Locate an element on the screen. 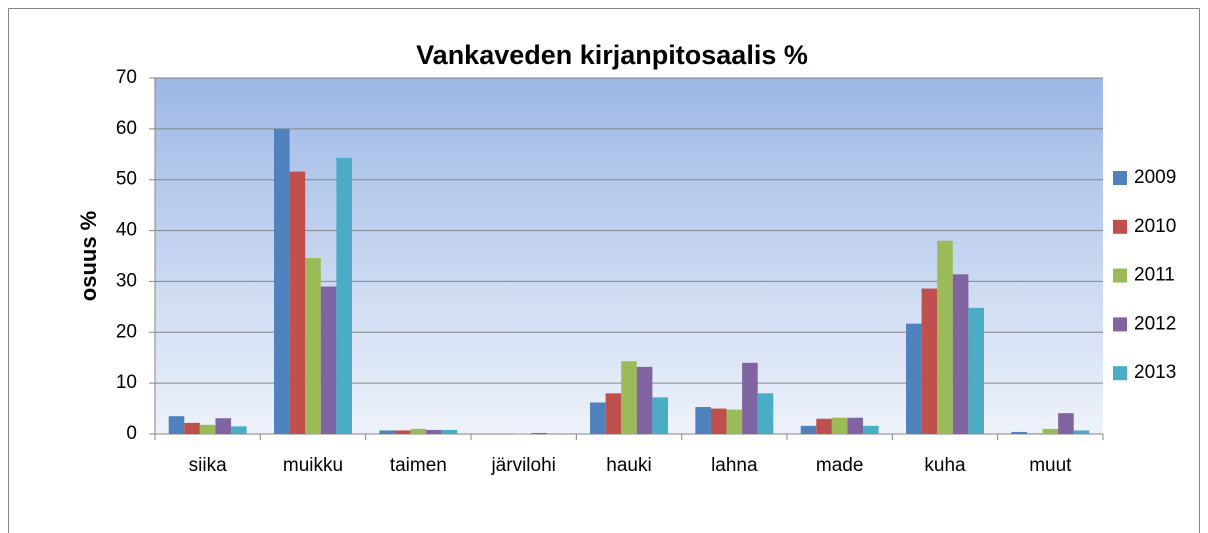  y-tick-label: 10 is located at coordinates (126, 382).